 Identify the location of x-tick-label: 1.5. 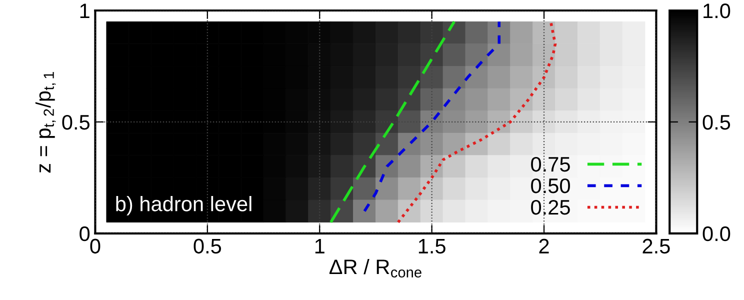
(432, 246).